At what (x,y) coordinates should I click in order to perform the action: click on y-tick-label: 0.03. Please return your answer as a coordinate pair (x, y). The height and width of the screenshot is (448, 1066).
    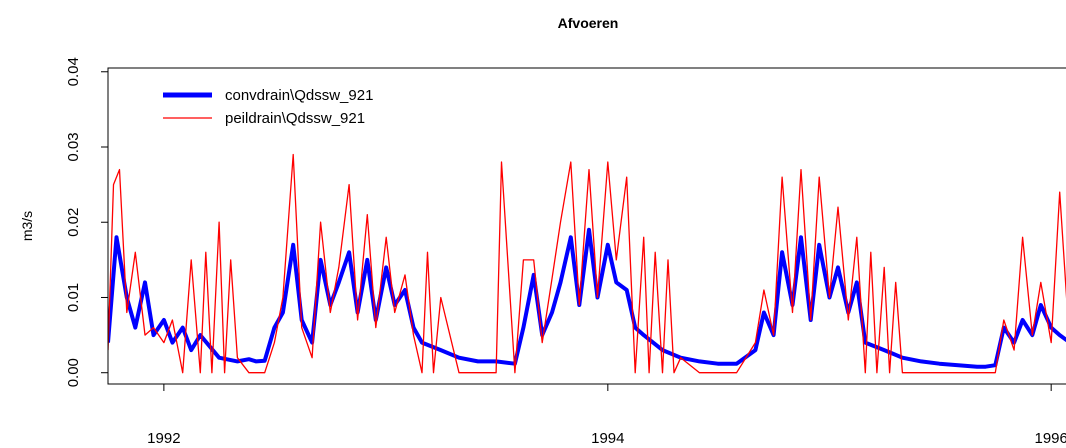
    Looking at the image, I should click on (73, 146).